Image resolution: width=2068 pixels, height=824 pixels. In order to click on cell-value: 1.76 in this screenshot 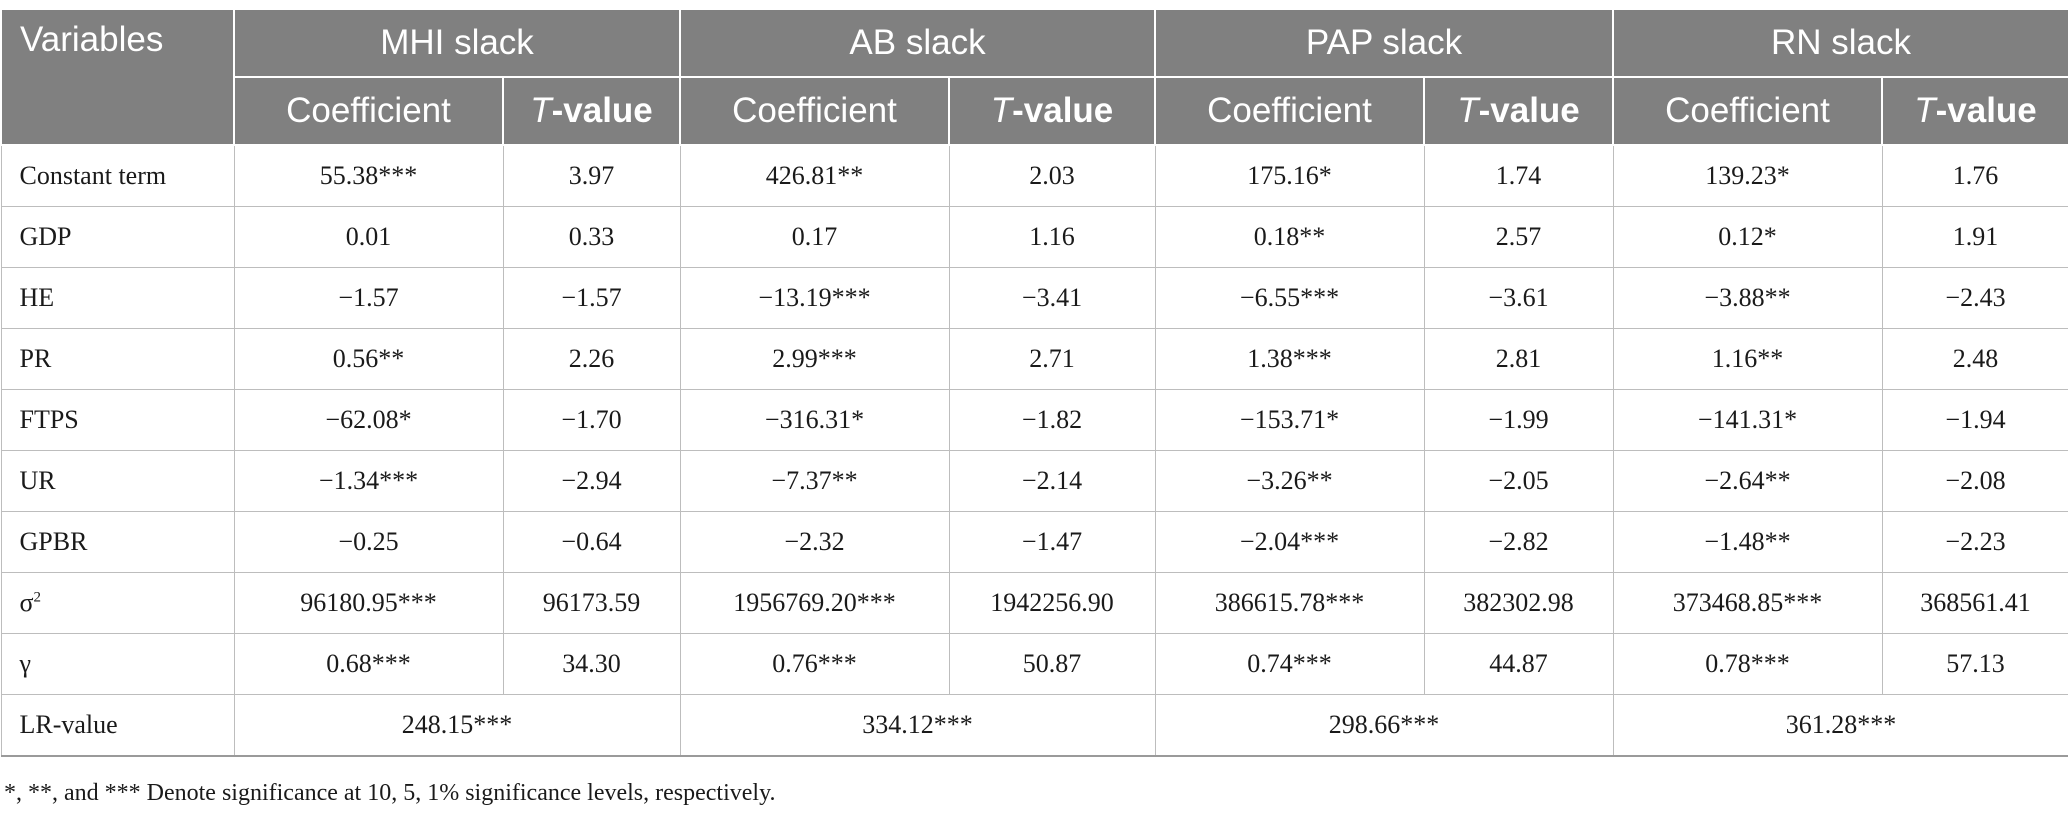, I will do `click(1974, 175)`.